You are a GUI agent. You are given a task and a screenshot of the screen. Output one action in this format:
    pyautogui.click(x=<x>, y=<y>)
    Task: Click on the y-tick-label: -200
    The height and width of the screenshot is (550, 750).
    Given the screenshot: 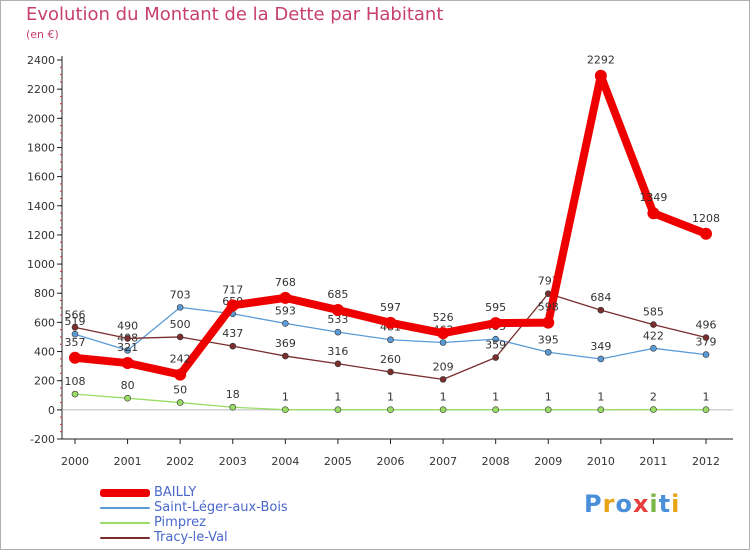 What is the action you would take?
    pyautogui.click(x=42, y=439)
    